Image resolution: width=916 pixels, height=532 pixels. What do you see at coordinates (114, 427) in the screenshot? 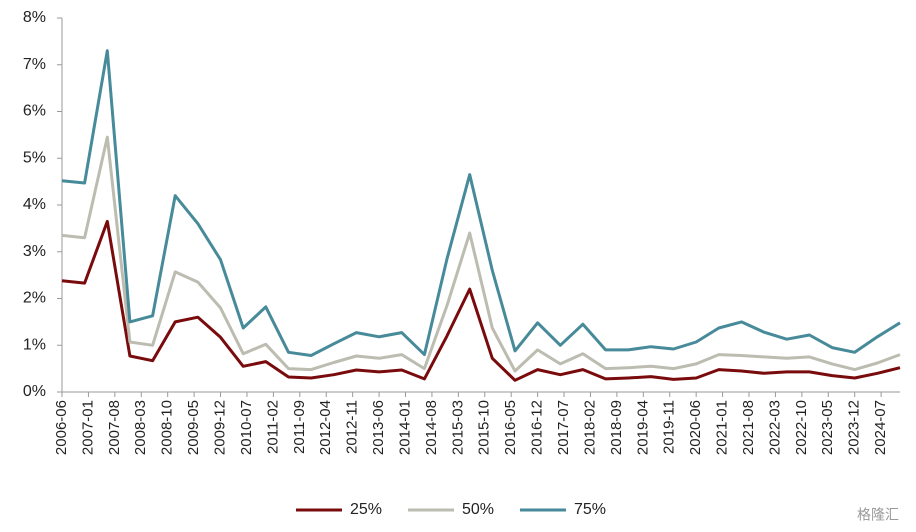
I see `x-tick-label: 2007-08` at bounding box center [114, 427].